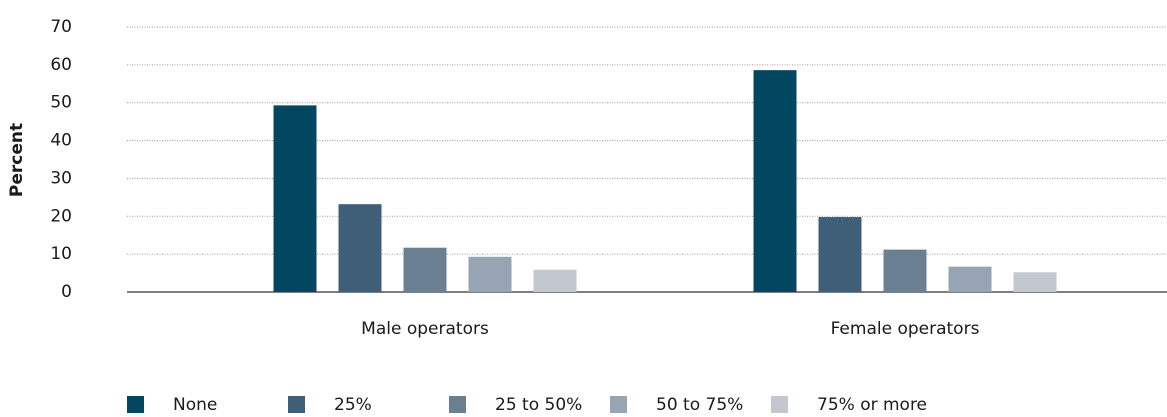 The image size is (1167, 417). What do you see at coordinates (61, 178) in the screenshot?
I see `y-tick-label: 30` at bounding box center [61, 178].